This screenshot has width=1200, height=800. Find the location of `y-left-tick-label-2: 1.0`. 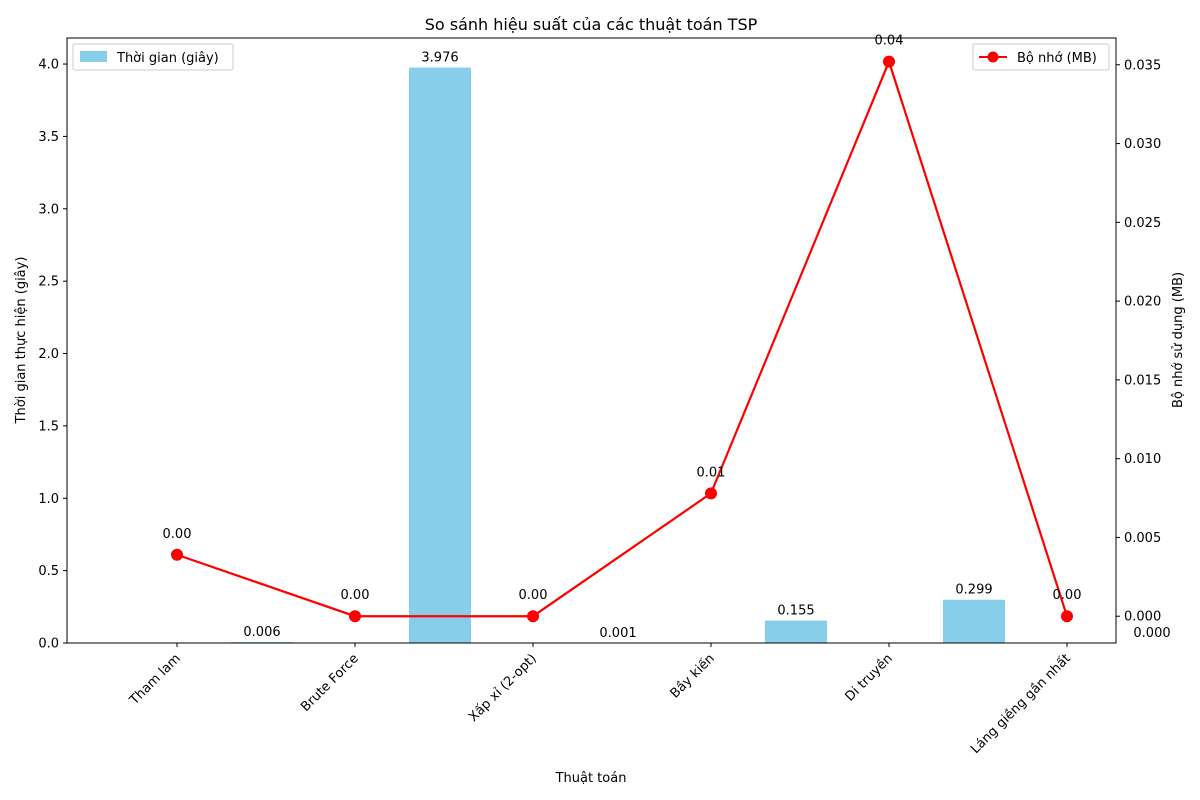

y-left-tick-label-2: 1.0 is located at coordinates (48, 499).